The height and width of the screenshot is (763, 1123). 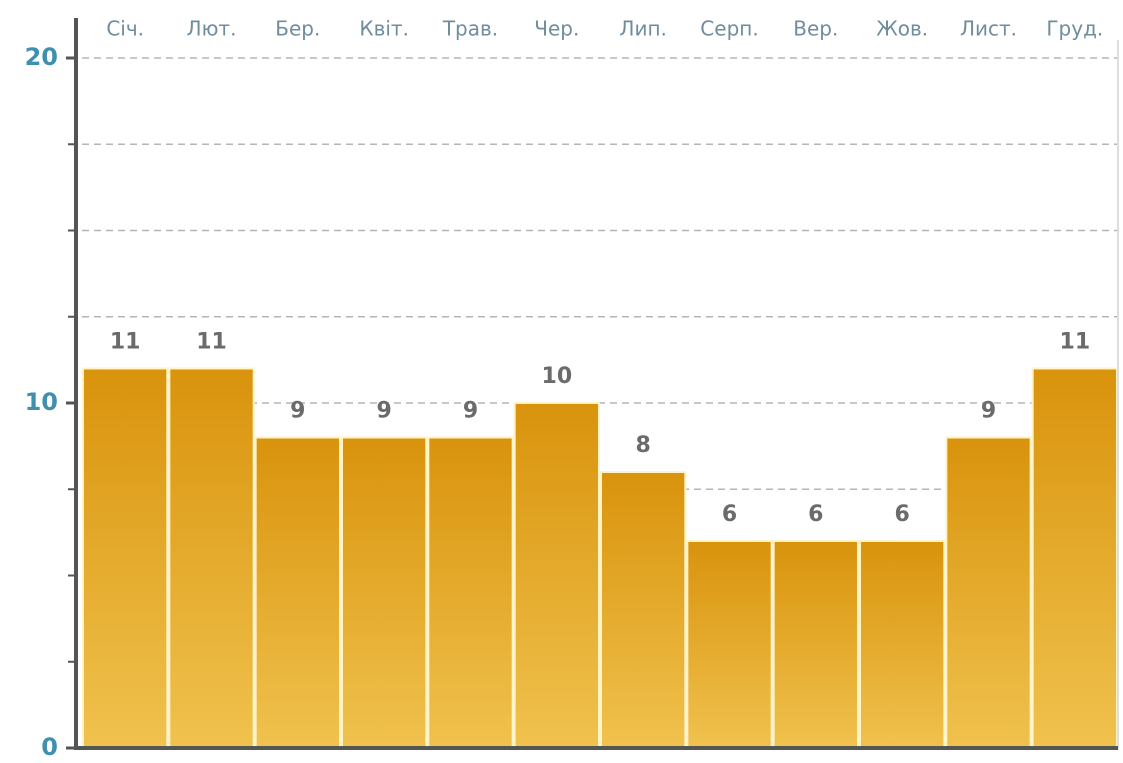 What do you see at coordinates (643, 445) in the screenshot?
I see `value-label: 8` at bounding box center [643, 445].